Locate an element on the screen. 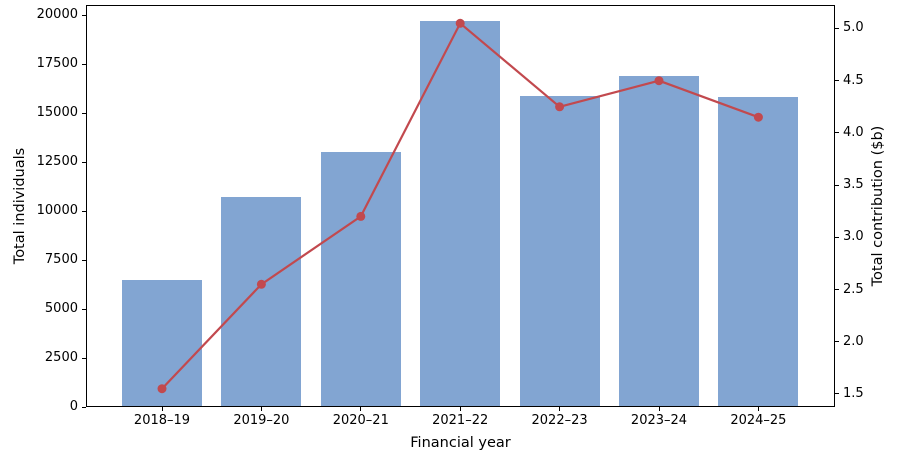  left-axis-tick-label: 7500 is located at coordinates (61, 260).